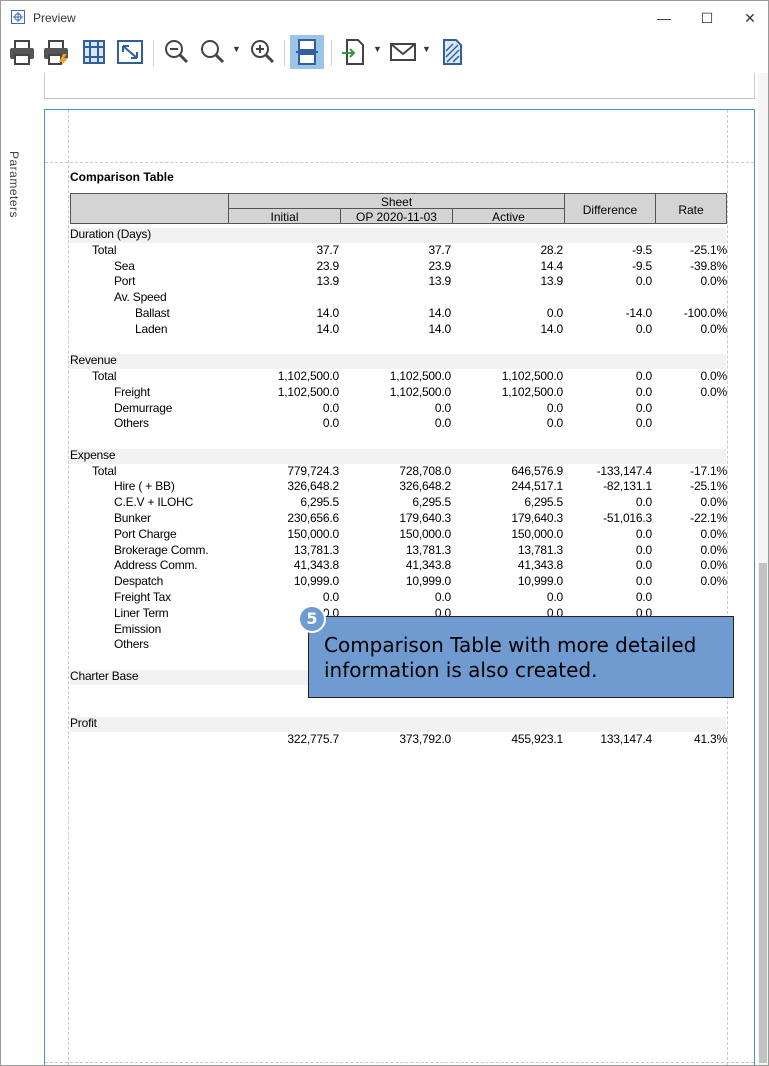 This screenshot has width=769, height=1066. I want to click on watermark-icon, so click(452, 52).